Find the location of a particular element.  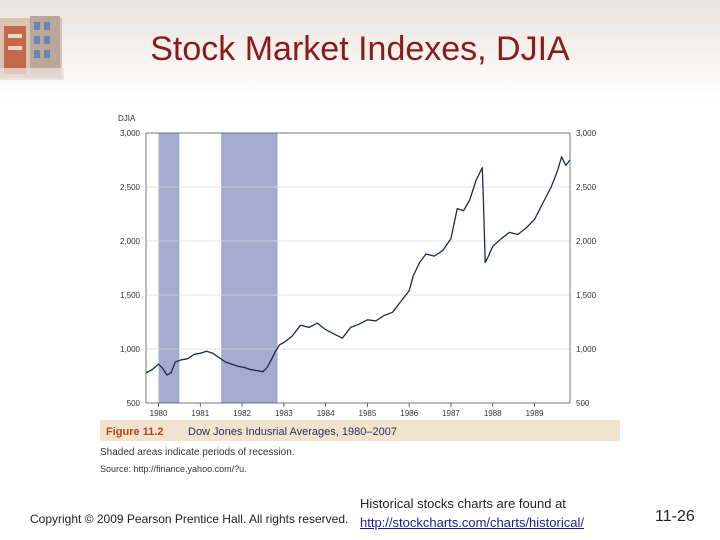

x-tick-1989: 1989 is located at coordinates (535, 413).